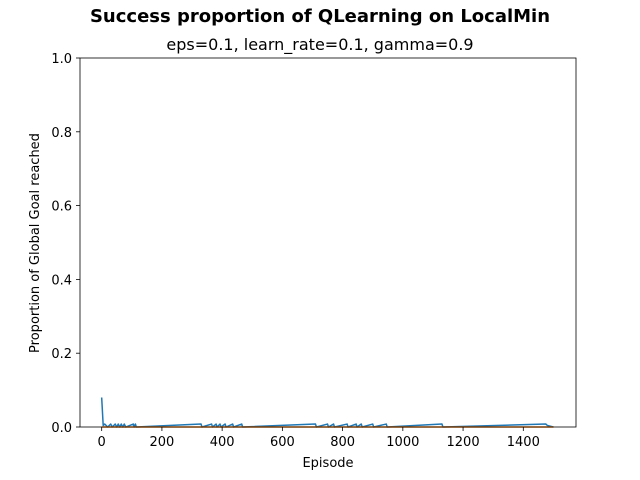  What do you see at coordinates (320, 44) in the screenshot?
I see `chart-subtitle: eps=0.1, learn_rate=0.1, gamma=0.9` at bounding box center [320, 44].